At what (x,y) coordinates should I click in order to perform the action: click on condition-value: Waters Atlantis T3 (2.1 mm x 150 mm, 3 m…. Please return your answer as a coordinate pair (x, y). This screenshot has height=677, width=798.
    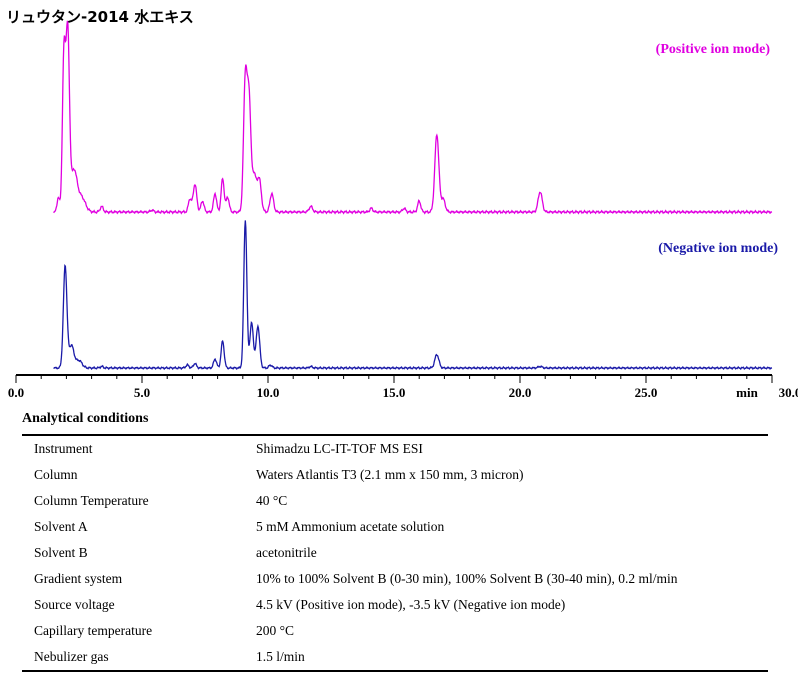
    Looking at the image, I should click on (390, 474).